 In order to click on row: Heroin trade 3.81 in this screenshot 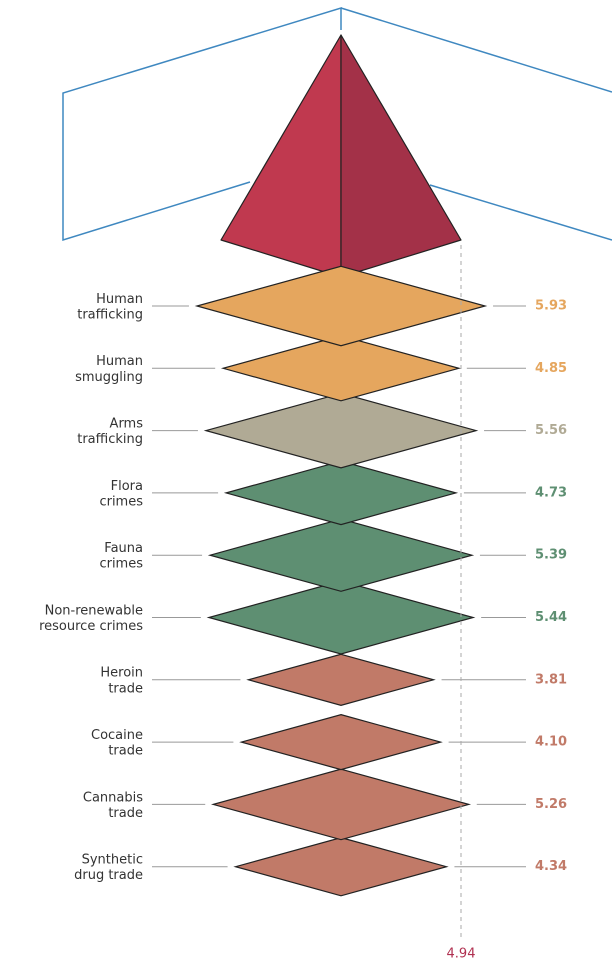, I will do `click(333, 679)`.